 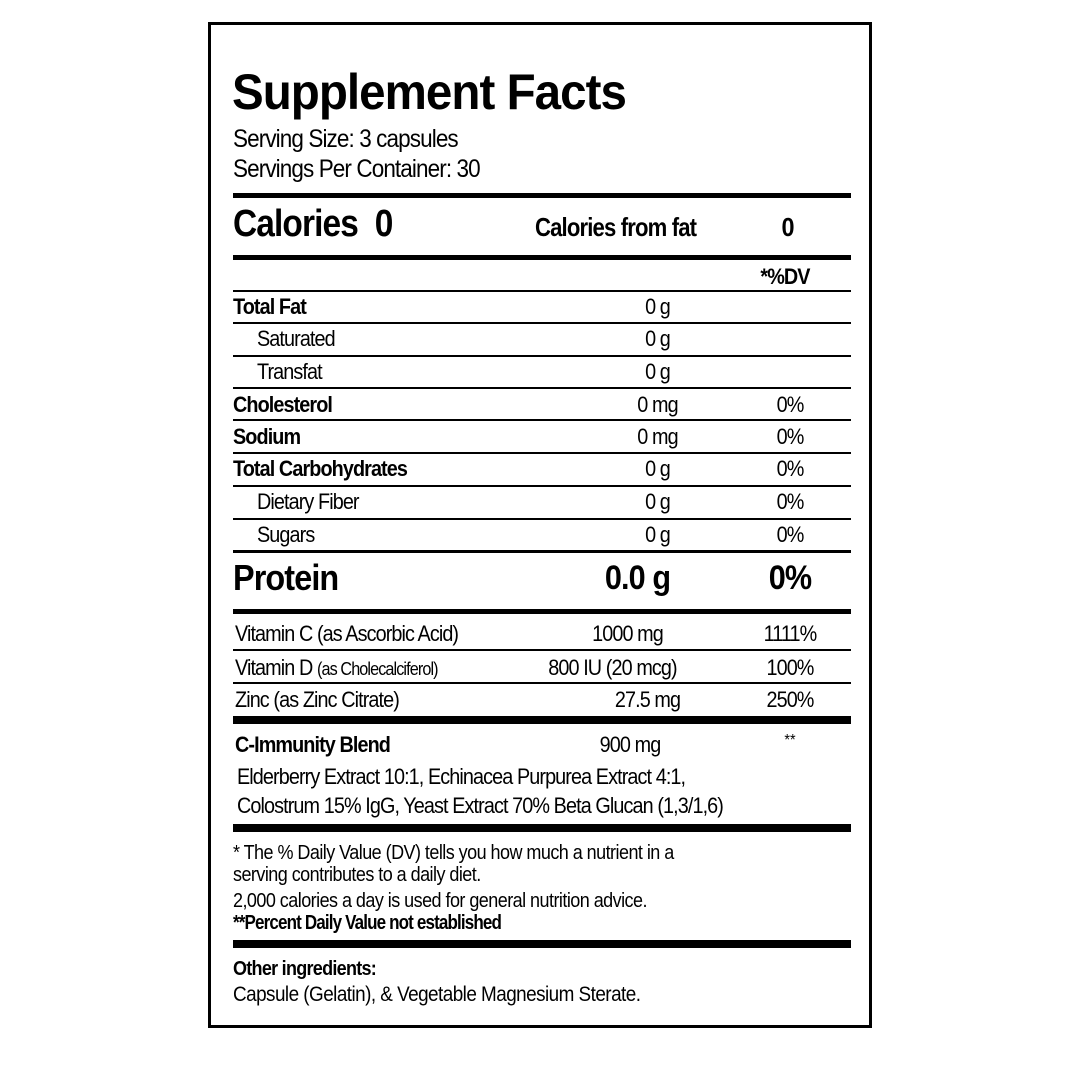 What do you see at coordinates (320, 468) in the screenshot?
I see `nutrient-name: Total Carbohydrates` at bounding box center [320, 468].